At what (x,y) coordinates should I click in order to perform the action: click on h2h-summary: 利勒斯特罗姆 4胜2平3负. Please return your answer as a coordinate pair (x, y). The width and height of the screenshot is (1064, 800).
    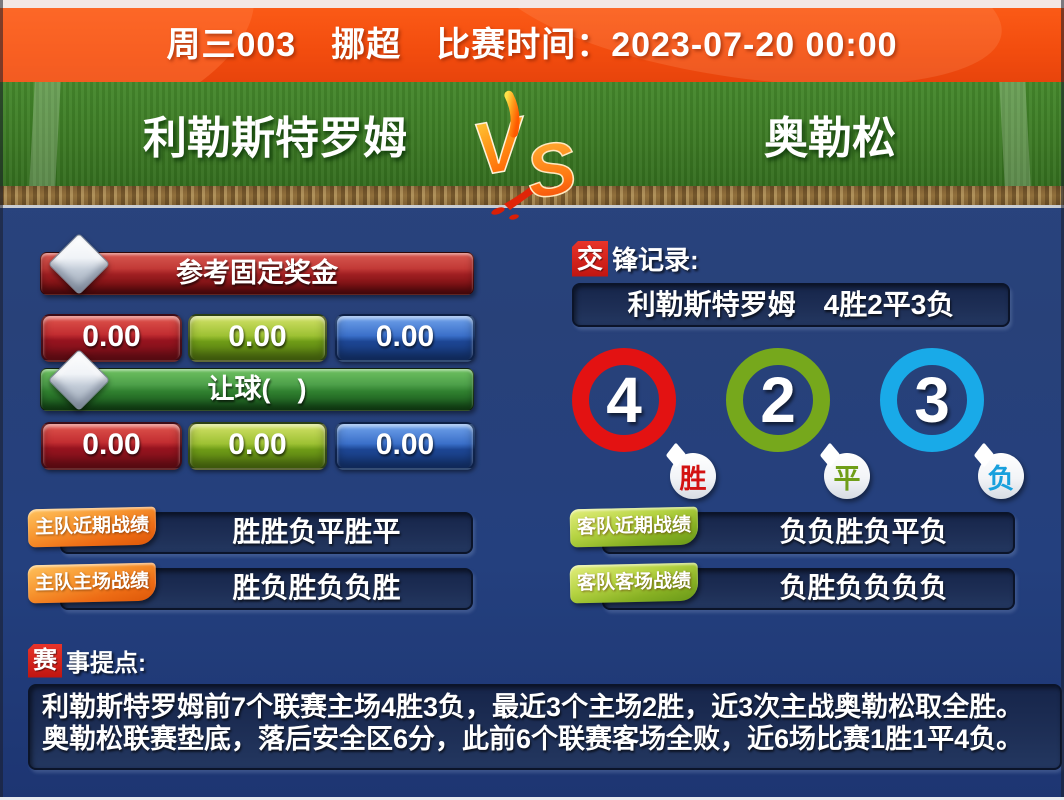
    Looking at the image, I should click on (791, 305).